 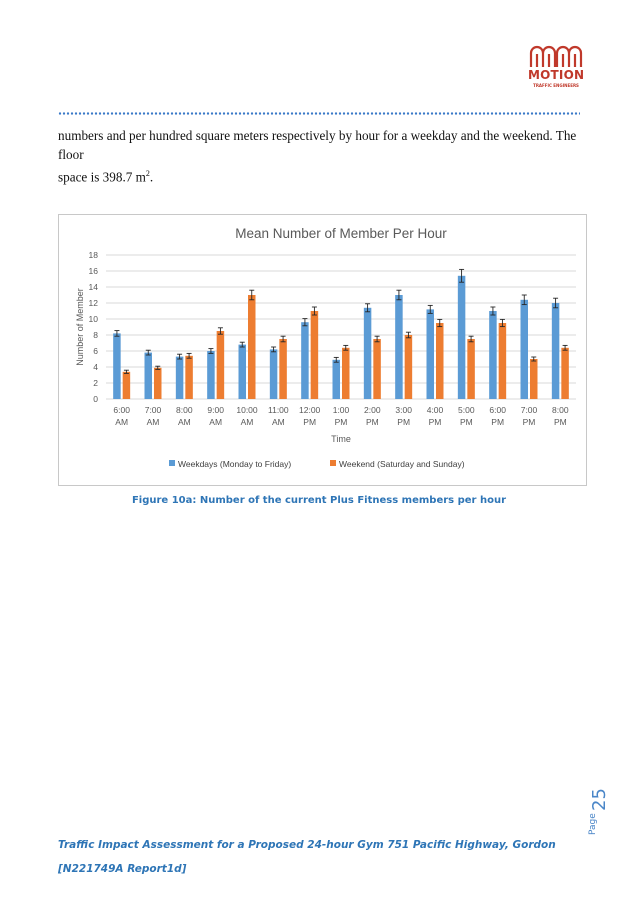 What do you see at coordinates (94, 255) in the screenshot?
I see `y-tick-label: 18` at bounding box center [94, 255].